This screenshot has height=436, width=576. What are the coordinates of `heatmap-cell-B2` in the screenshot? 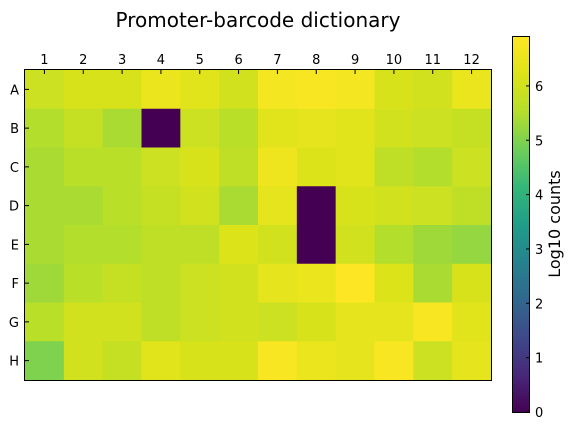 It's located at (83, 128).